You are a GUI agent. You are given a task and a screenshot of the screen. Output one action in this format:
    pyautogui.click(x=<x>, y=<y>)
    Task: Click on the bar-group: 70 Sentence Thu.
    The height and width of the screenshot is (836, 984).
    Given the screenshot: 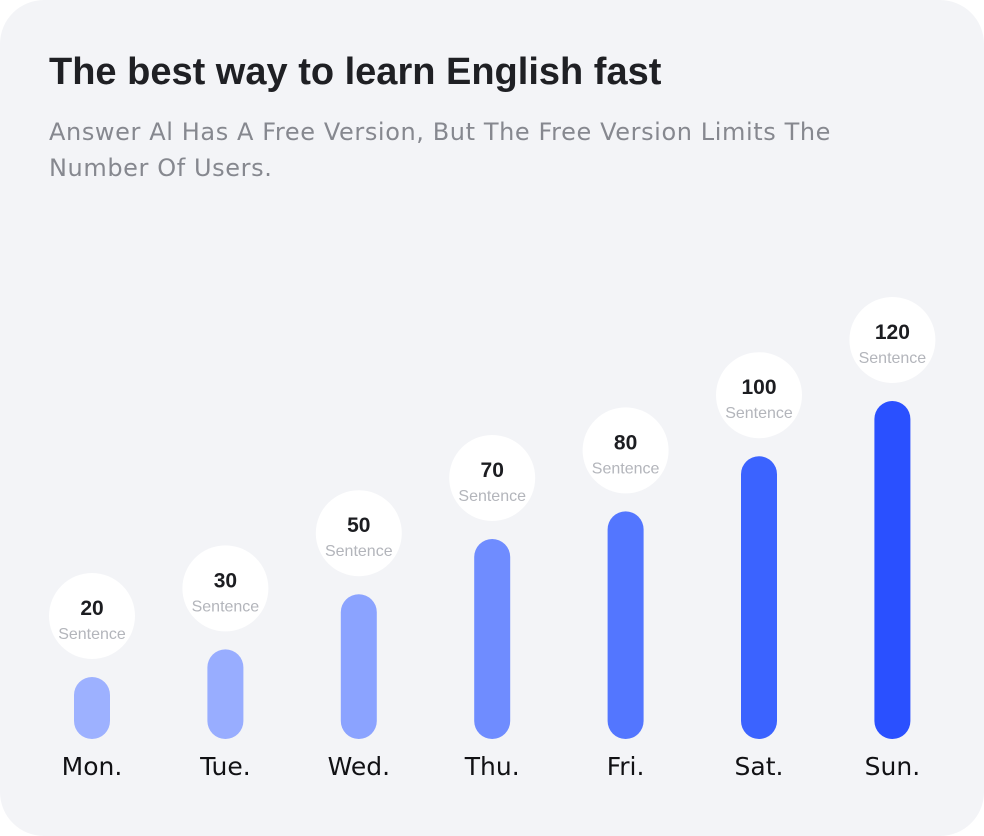 What is the action you would take?
    pyautogui.click(x=492, y=608)
    